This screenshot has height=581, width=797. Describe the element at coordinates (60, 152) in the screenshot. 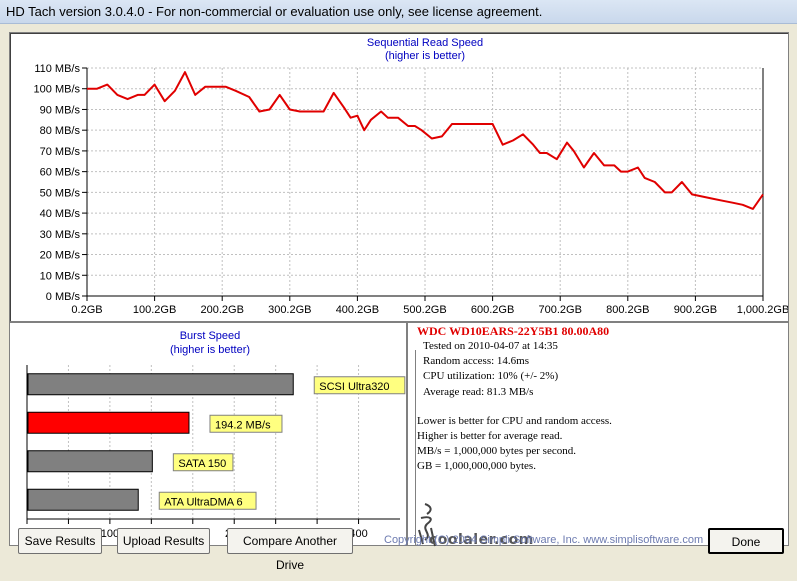

I see `y-tick-label: 70 MB/s` at that location.